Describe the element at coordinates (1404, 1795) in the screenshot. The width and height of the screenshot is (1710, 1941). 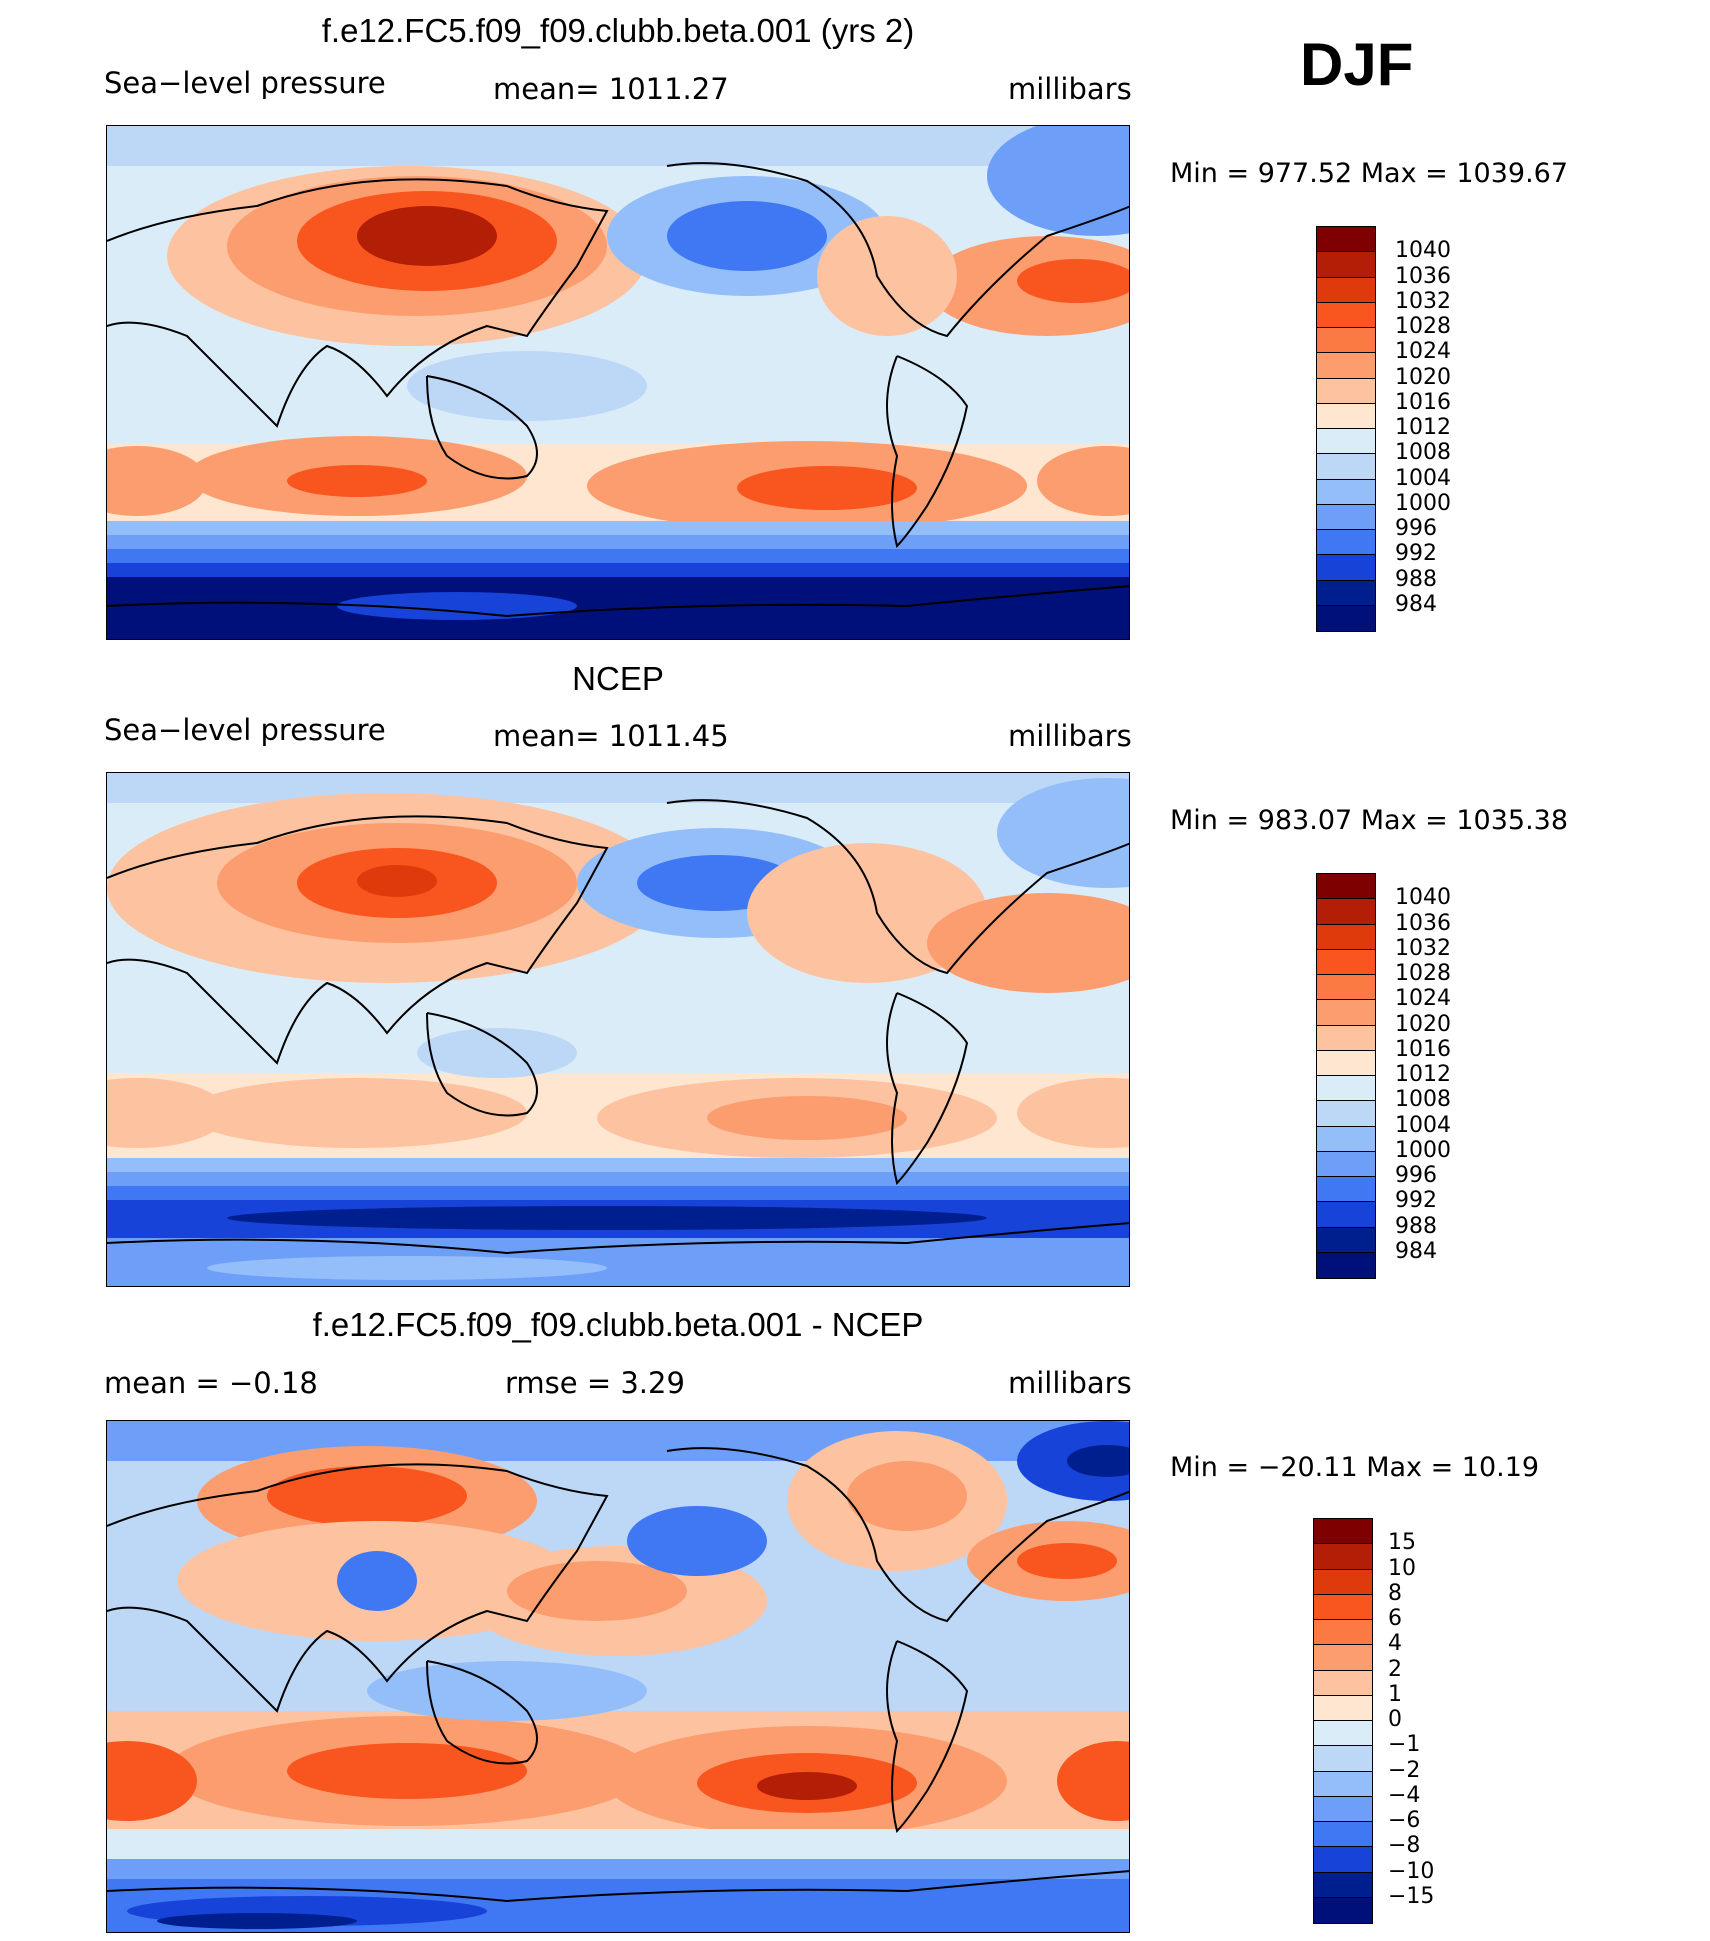
I see `colorbar-level-label: −4` at that location.